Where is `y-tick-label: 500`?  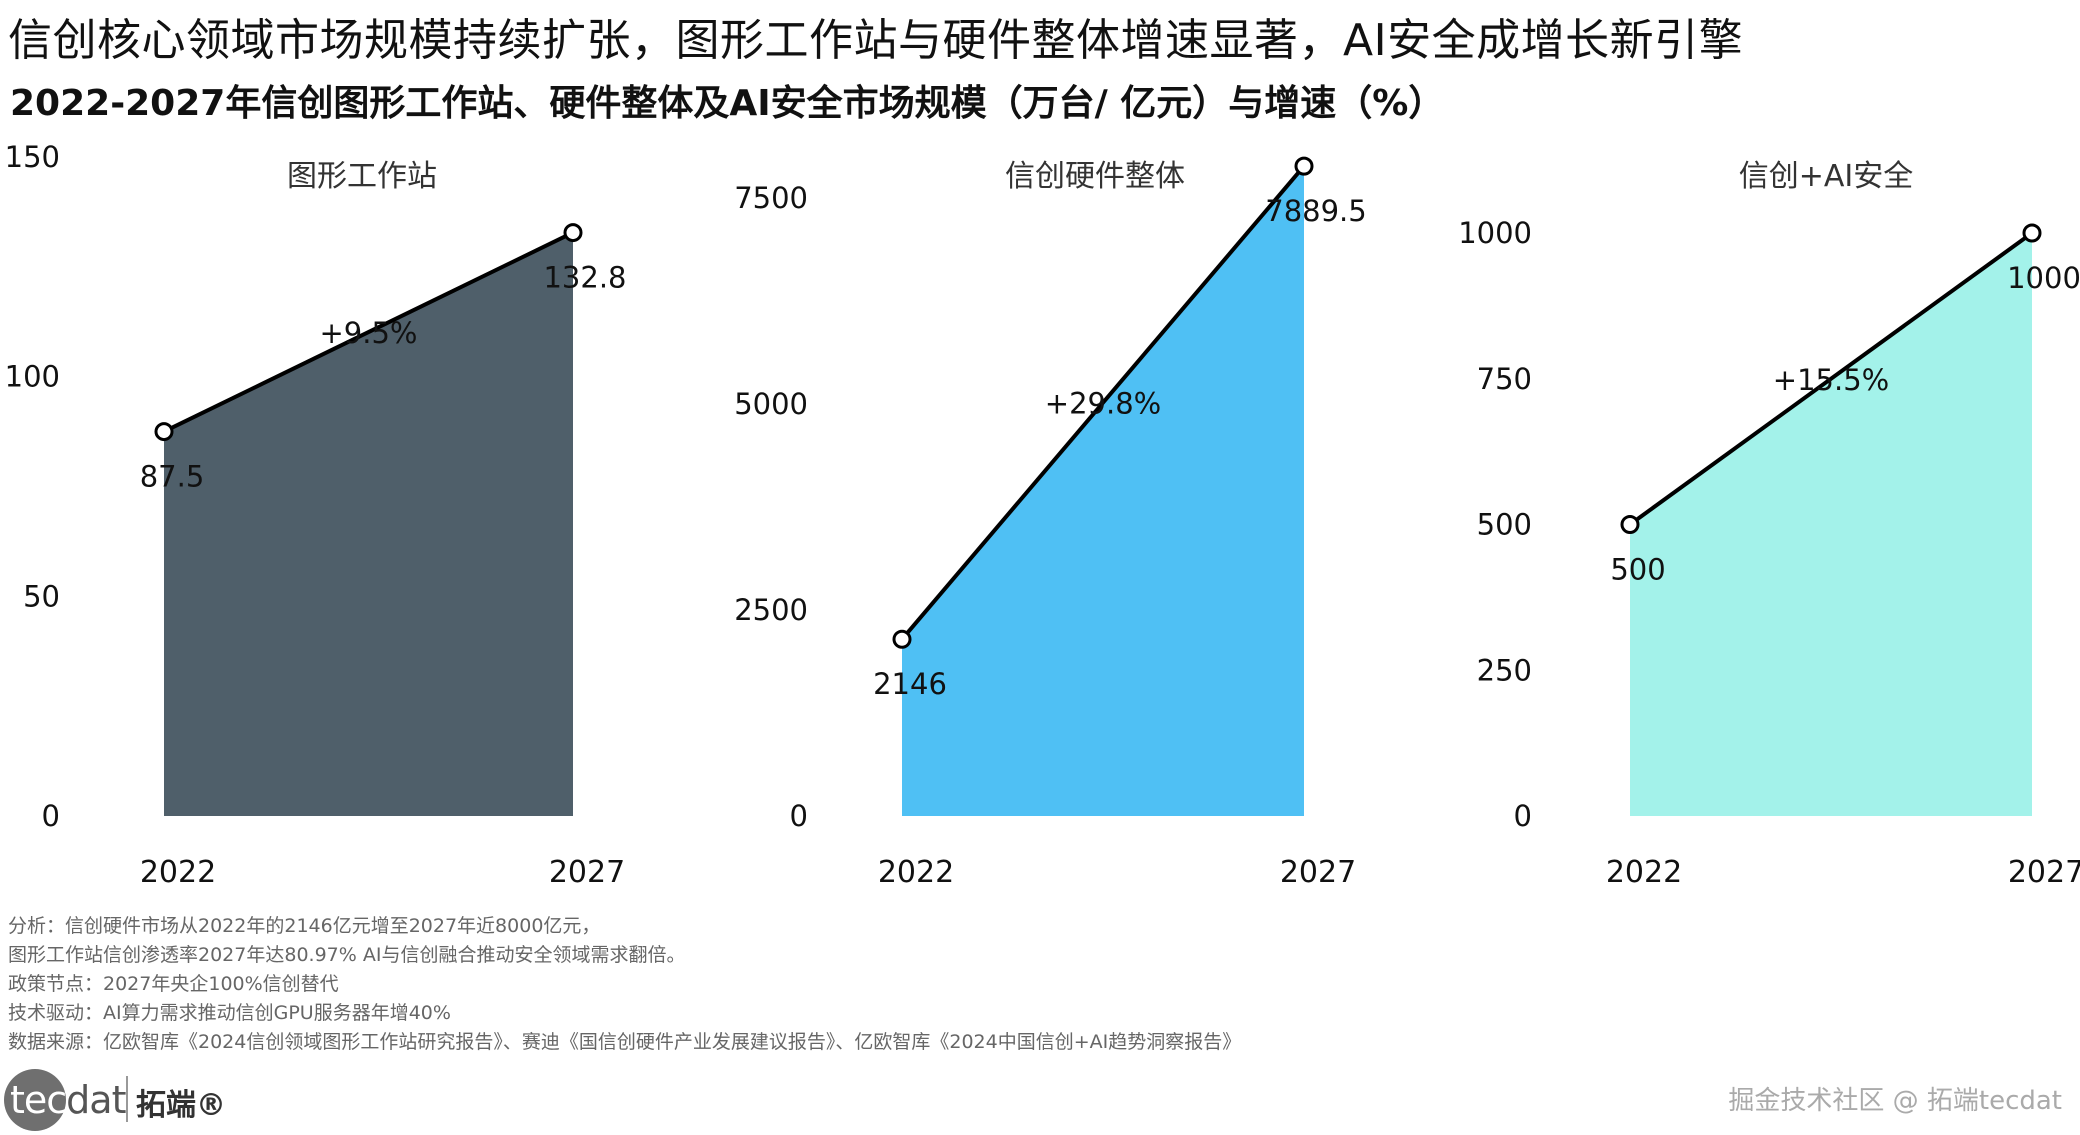
y-tick-label: 500 is located at coordinates (1504, 525).